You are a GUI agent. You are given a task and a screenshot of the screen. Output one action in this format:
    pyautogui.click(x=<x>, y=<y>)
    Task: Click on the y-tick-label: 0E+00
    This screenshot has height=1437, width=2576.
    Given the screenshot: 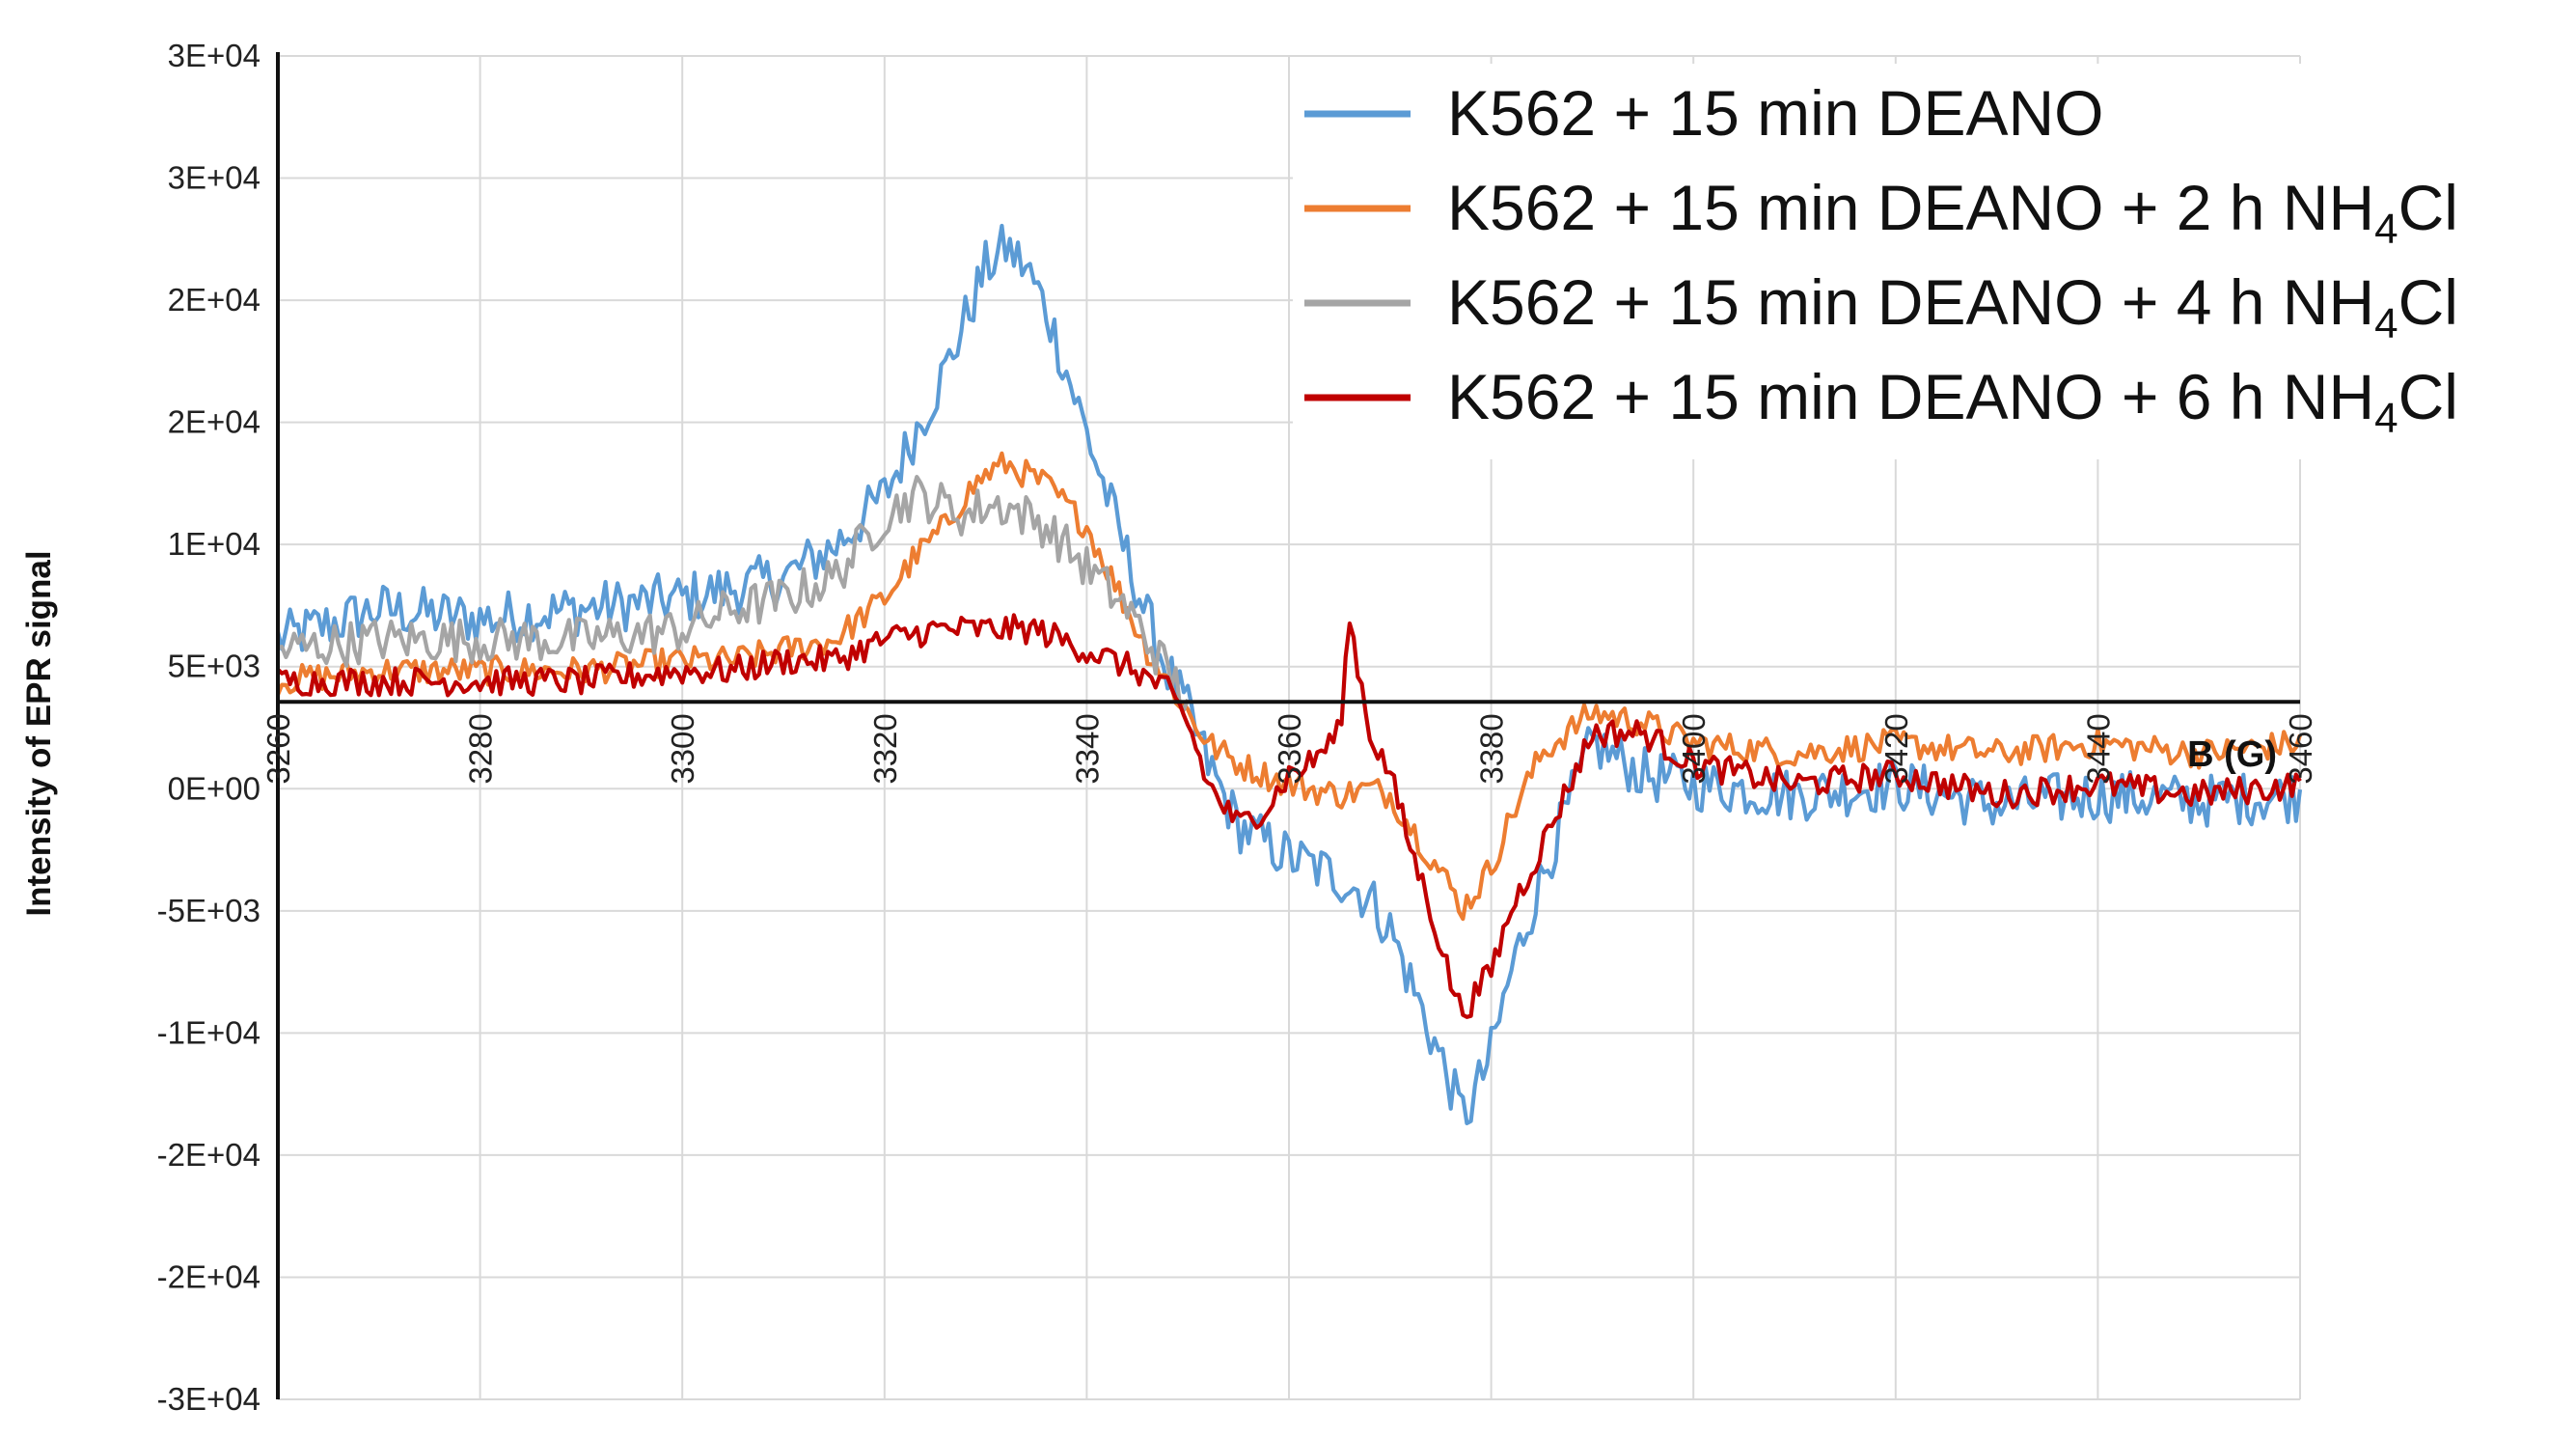 What is the action you would take?
    pyautogui.click(x=214, y=788)
    